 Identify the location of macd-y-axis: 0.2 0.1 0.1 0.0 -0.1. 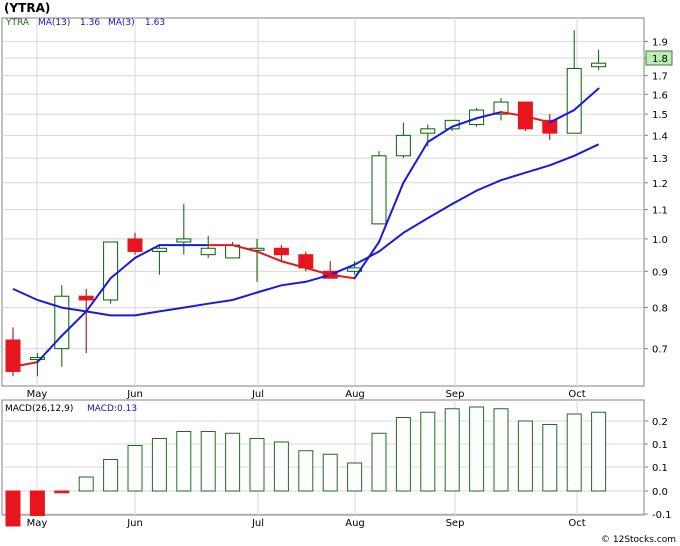
(658, 469).